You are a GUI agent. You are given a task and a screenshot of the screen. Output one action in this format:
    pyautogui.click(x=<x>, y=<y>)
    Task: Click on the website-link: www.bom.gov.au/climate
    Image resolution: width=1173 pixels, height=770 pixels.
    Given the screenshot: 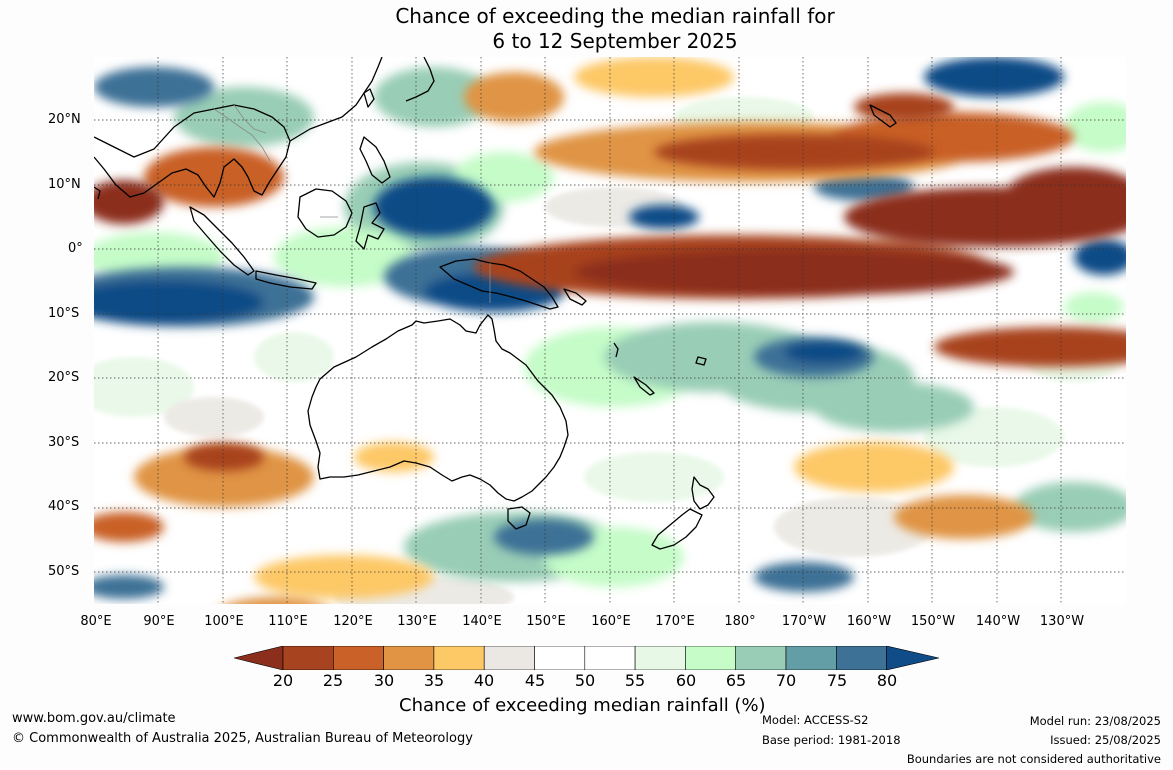 What is the action you would take?
    pyautogui.click(x=94, y=718)
    